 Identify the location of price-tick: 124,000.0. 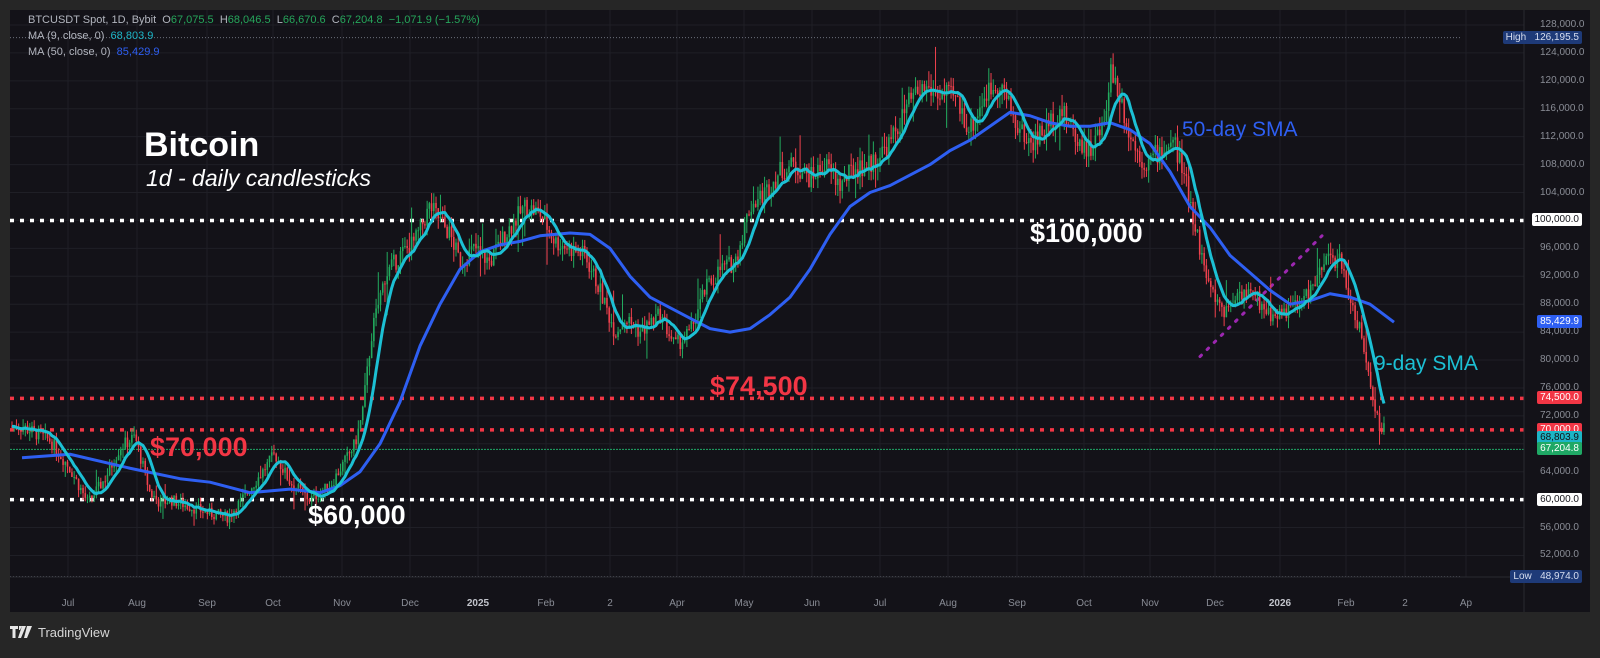
(1562, 52).